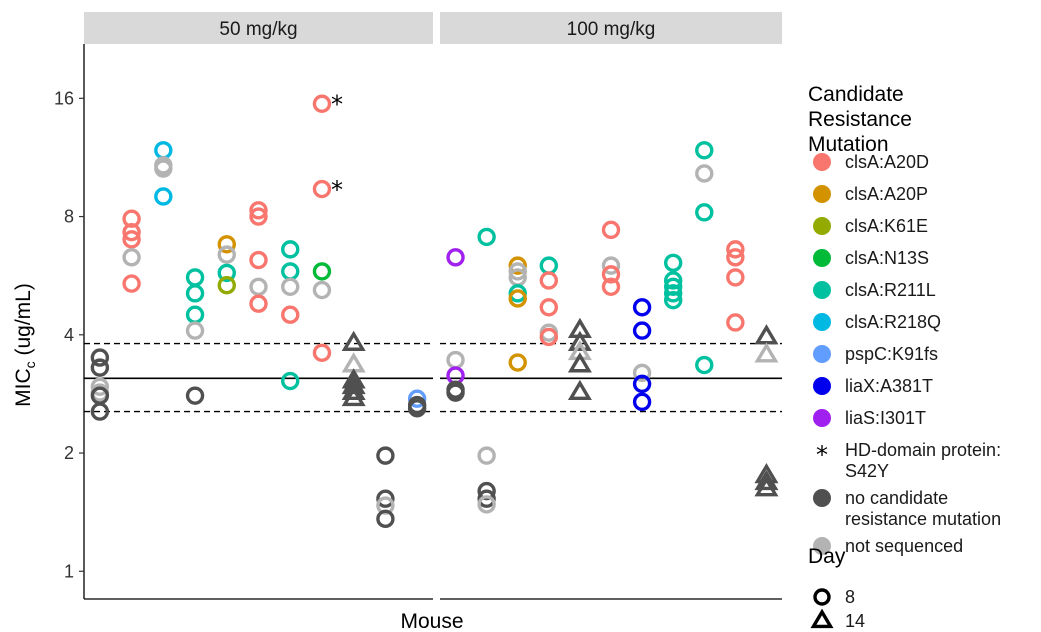 The height and width of the screenshot is (632, 1041). Describe the element at coordinates (860, 119) in the screenshot. I see `legend-title: Resistance` at that location.